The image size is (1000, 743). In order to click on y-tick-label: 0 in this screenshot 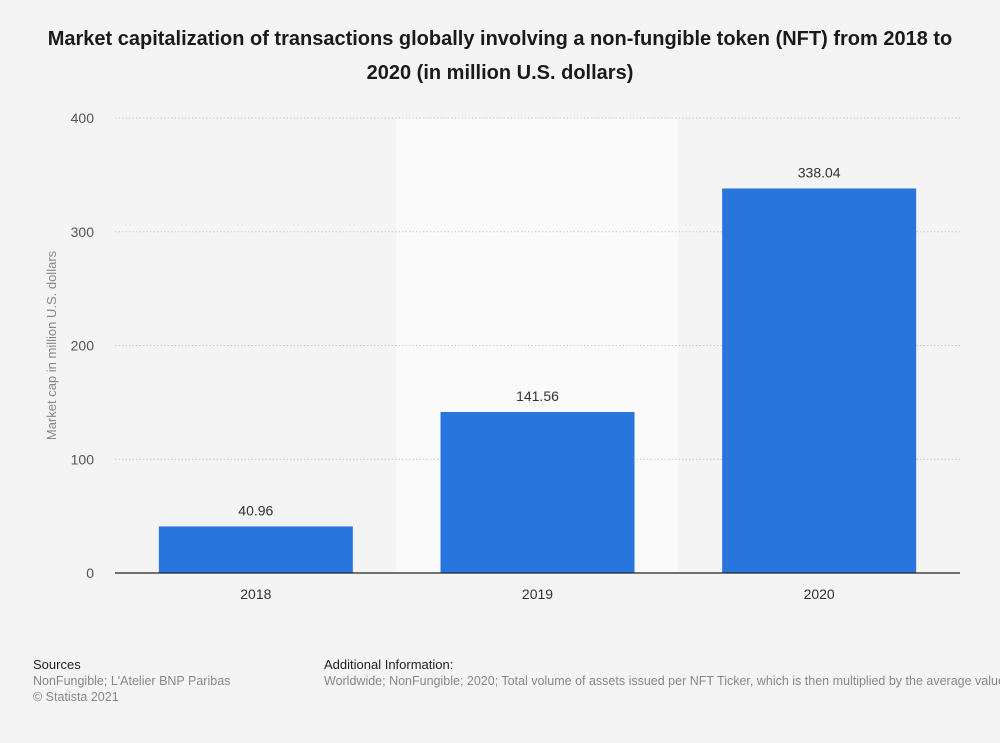, I will do `click(90, 573)`.